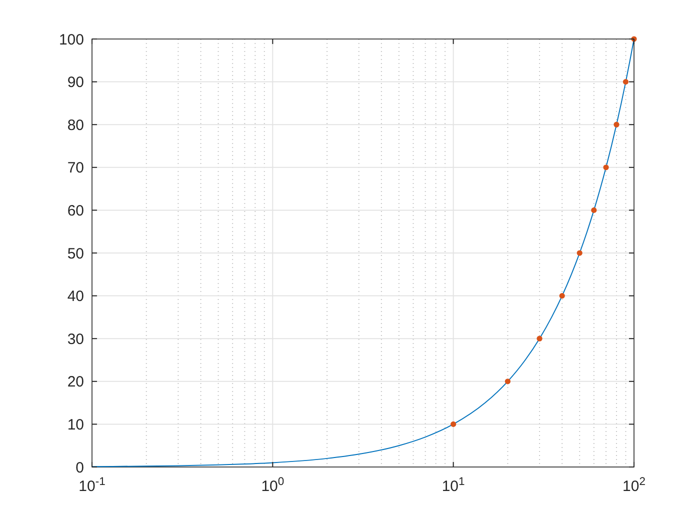 This screenshot has width=700, height=525. What do you see at coordinates (75, 168) in the screenshot?
I see `y-tick-label: 70` at bounding box center [75, 168].